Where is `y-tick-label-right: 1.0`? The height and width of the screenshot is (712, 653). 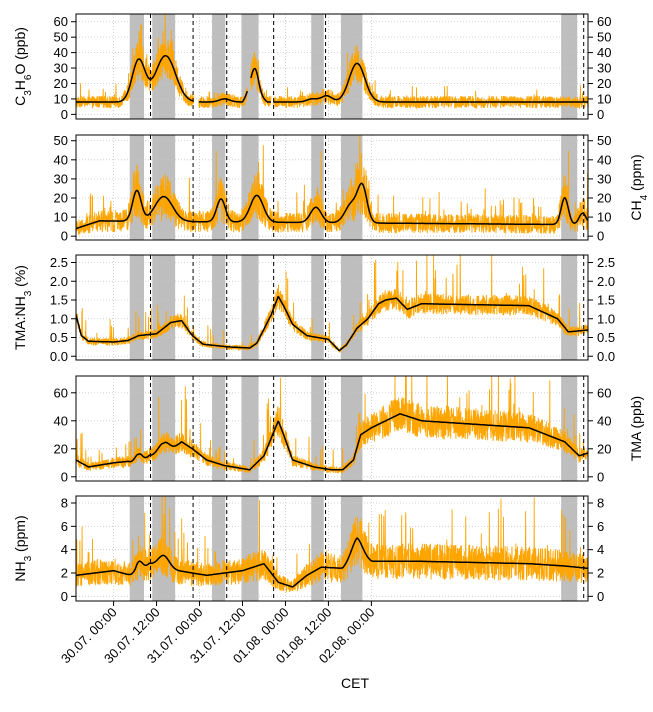
y-tick-label-right: 1.0 is located at coordinates (606, 318).